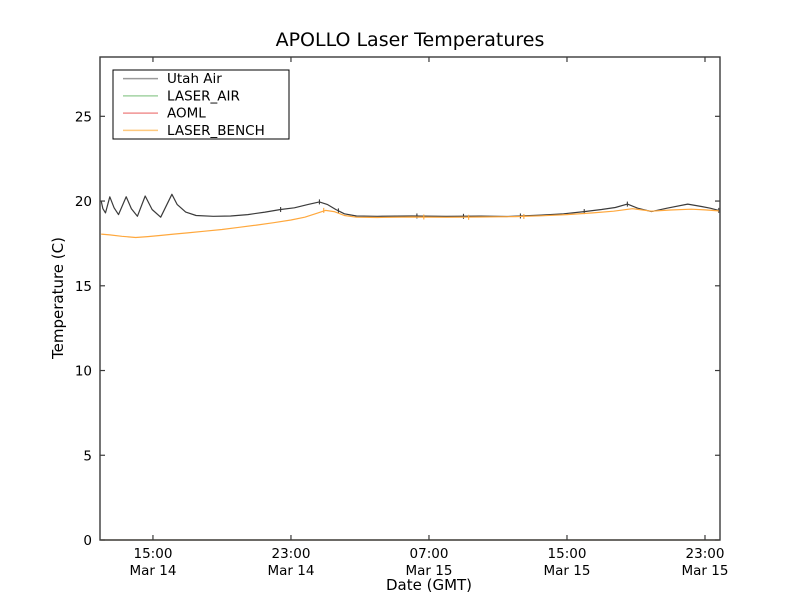 This screenshot has height=604, width=800. I want to click on x-axis-label: Date (GMT), so click(429, 585).